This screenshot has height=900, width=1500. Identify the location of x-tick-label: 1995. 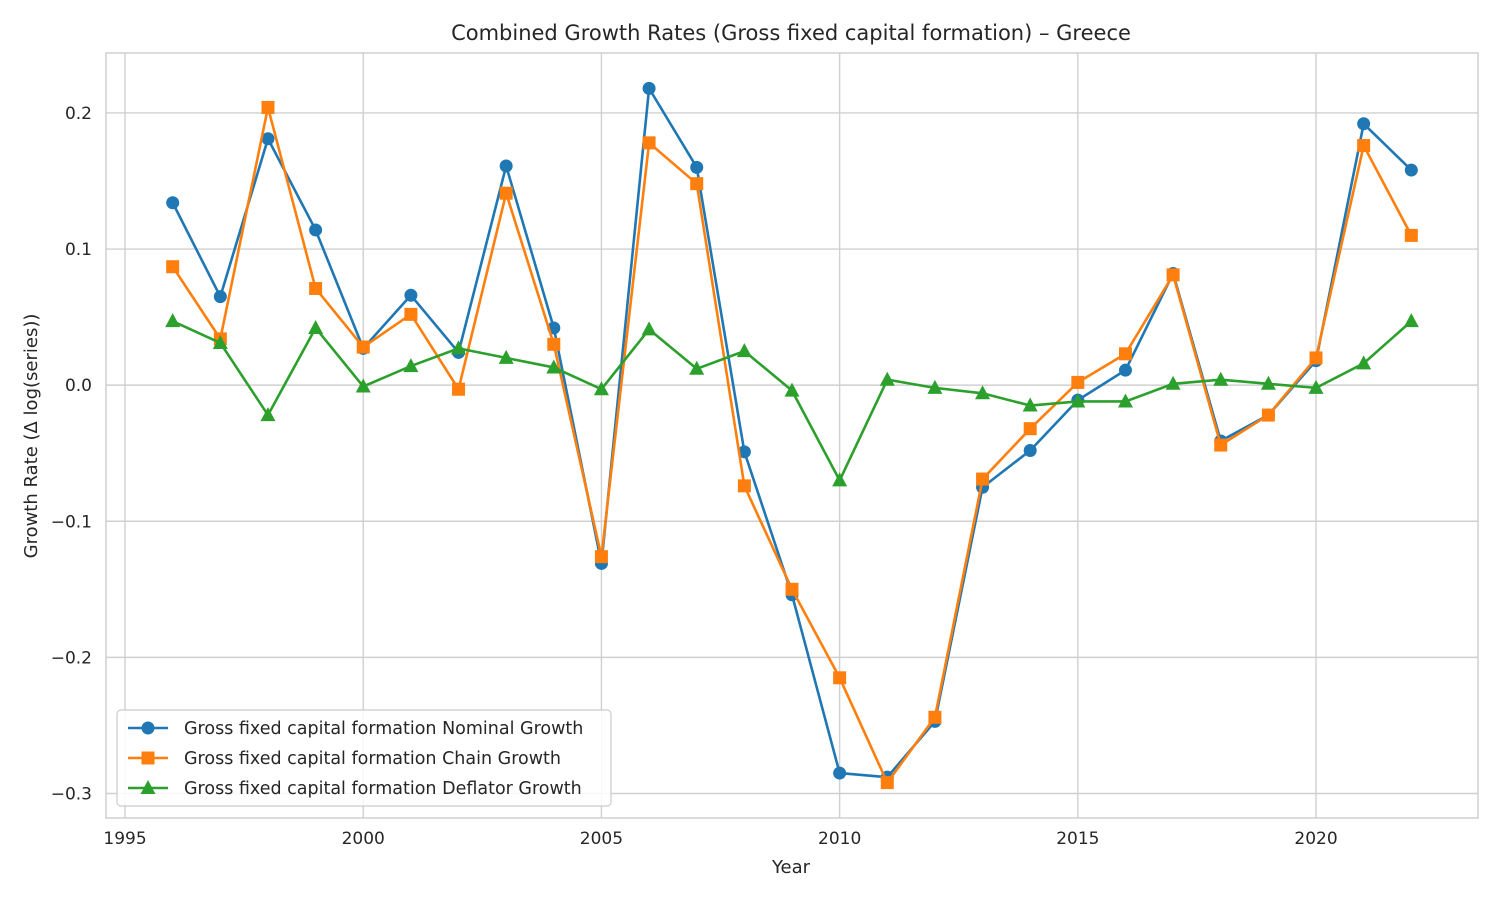
(124, 839).